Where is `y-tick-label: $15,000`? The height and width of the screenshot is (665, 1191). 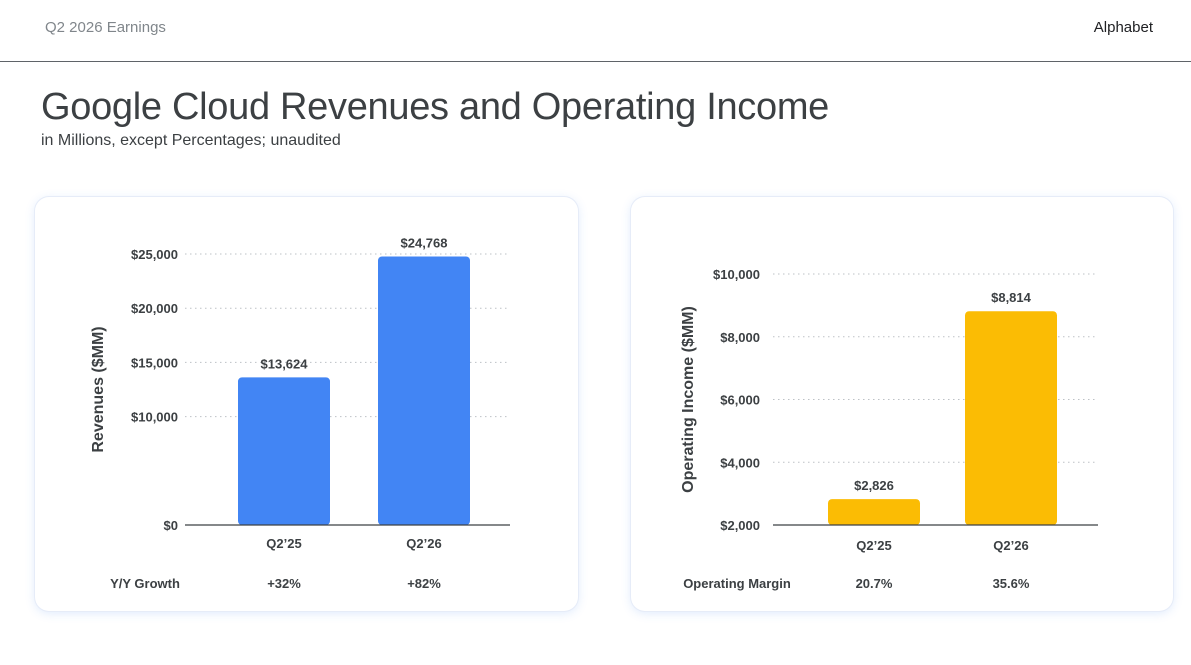
y-tick-label: $15,000 is located at coordinates (154, 362).